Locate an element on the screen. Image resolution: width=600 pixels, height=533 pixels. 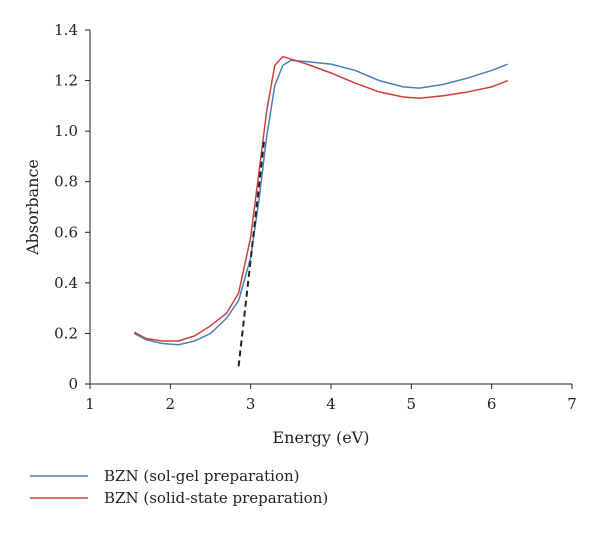
tangent-dashed-line is located at coordinates (251, 252).